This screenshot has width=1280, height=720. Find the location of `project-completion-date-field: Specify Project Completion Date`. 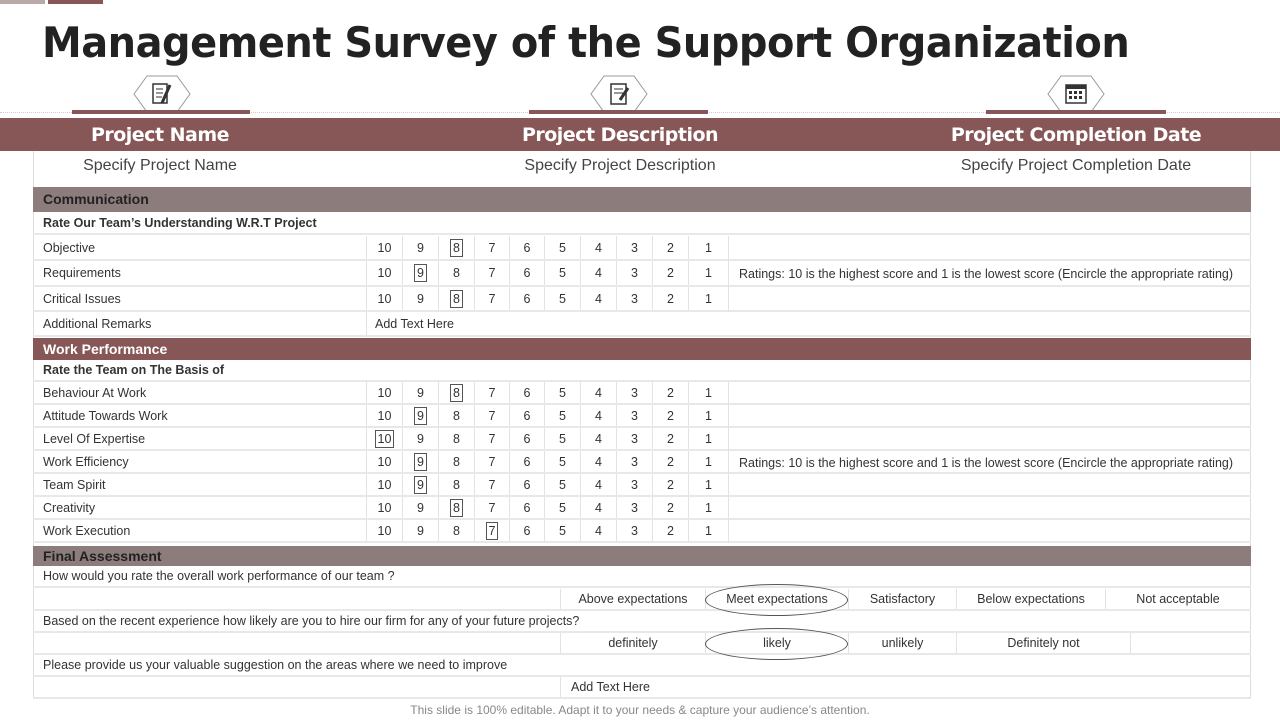

project-completion-date-field: Specify Project Completion Date is located at coordinates (1076, 165).